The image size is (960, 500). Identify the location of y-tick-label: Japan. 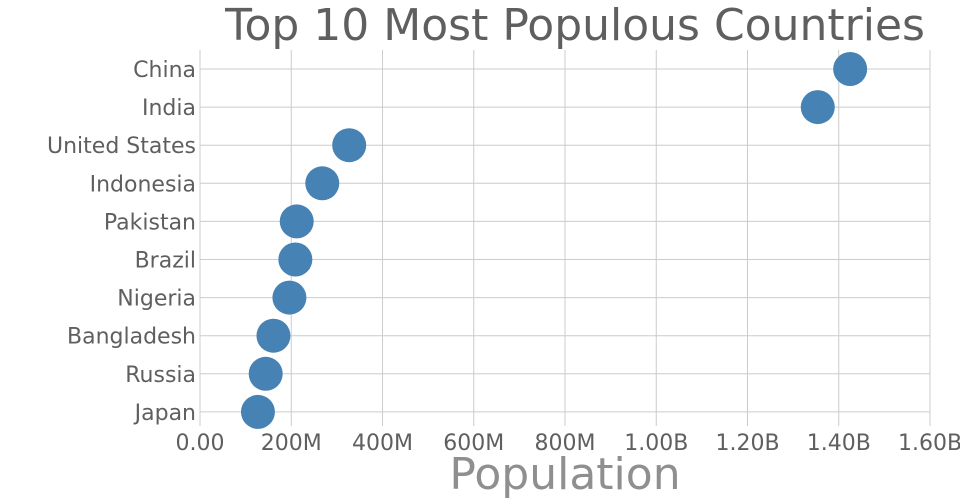
(164, 413).